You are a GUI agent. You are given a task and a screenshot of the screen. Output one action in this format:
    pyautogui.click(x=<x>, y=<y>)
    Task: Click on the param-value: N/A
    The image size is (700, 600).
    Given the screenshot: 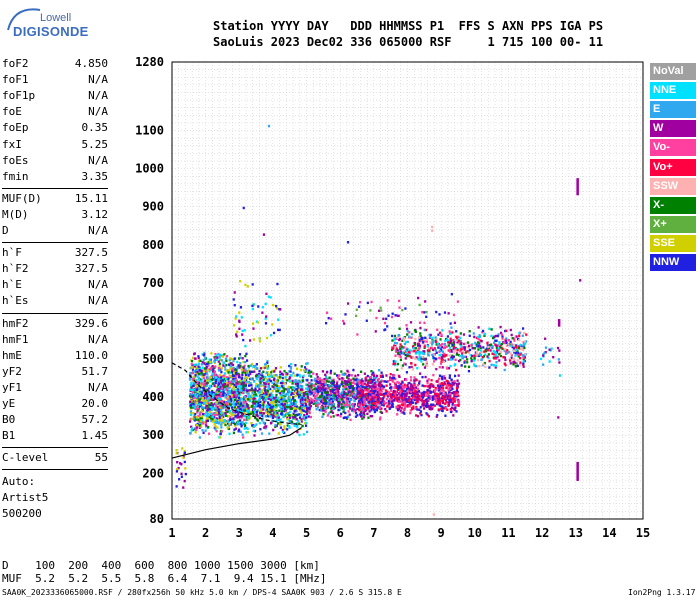 What is the action you would take?
    pyautogui.click(x=98, y=160)
    